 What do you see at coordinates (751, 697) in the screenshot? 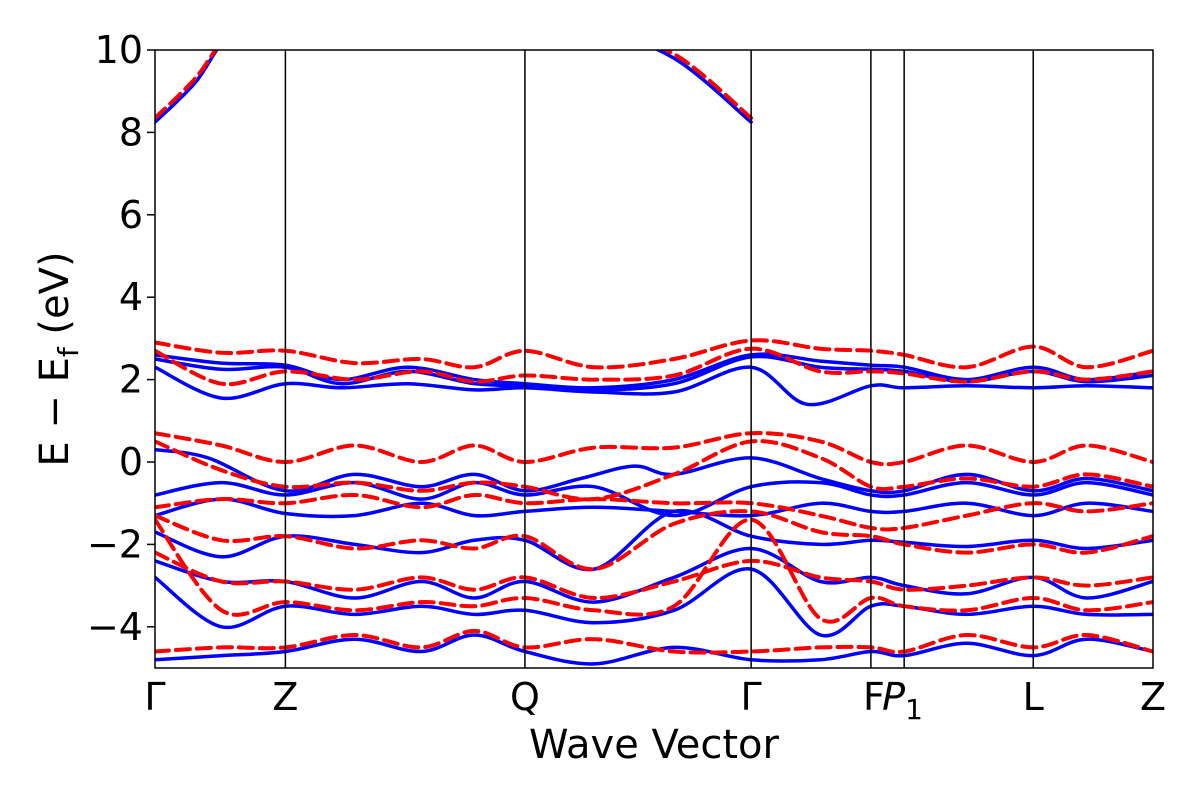
I see `x-tick-label-3: Γ` at bounding box center [751, 697].